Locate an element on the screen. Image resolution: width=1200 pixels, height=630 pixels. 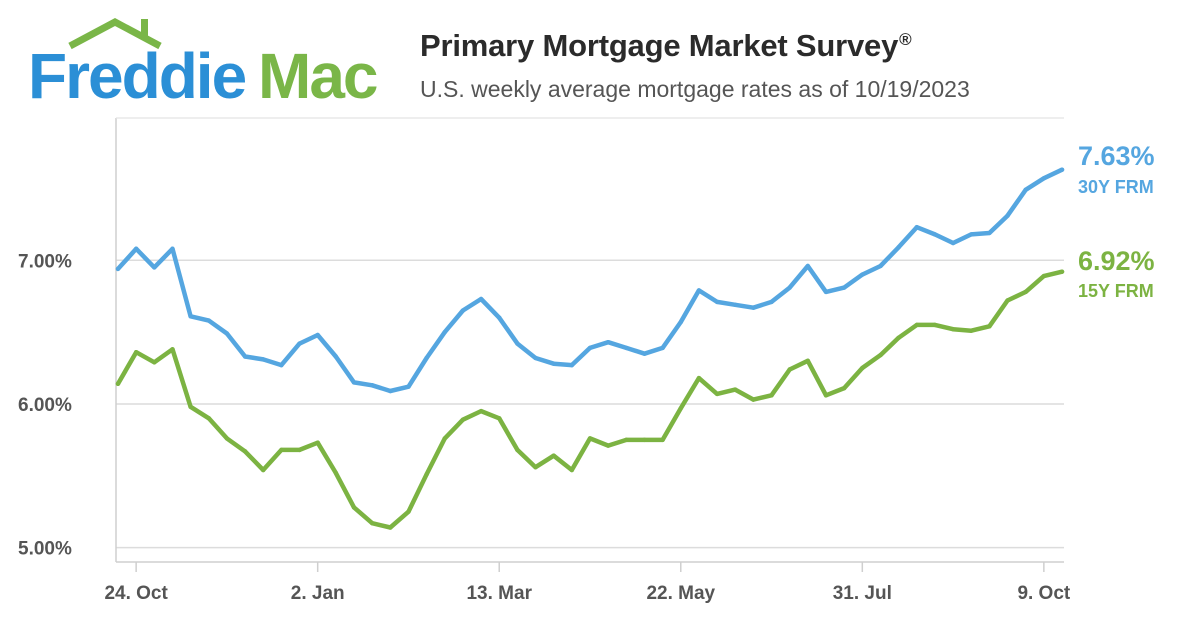
y-tick-label: 5.00% is located at coordinates (45, 549).